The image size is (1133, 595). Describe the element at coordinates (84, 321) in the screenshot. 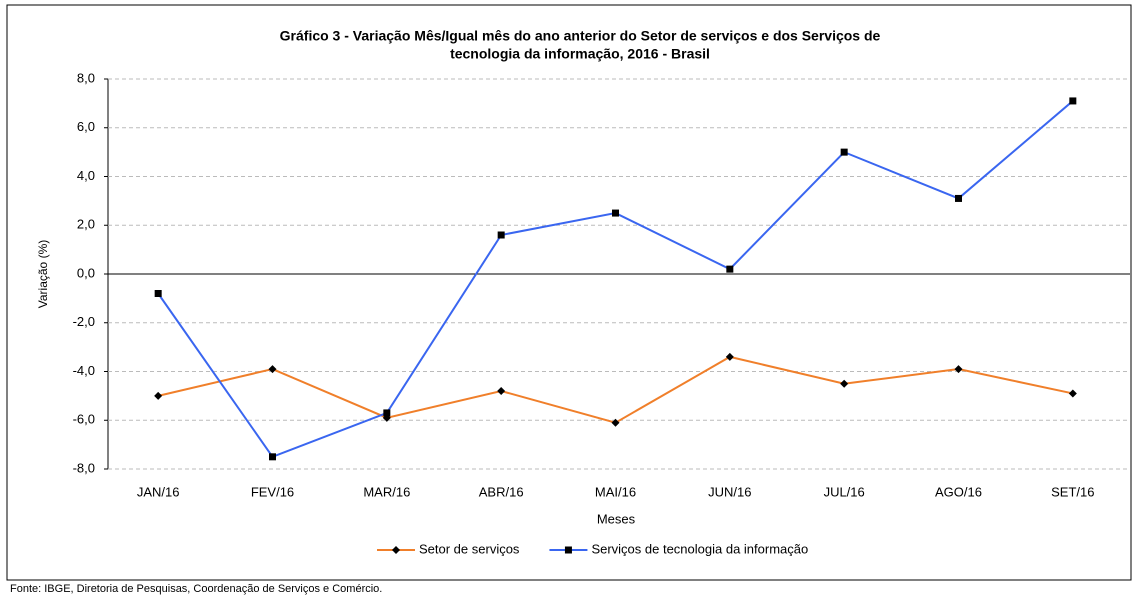

I see `y-tick-label: -2,0` at that location.